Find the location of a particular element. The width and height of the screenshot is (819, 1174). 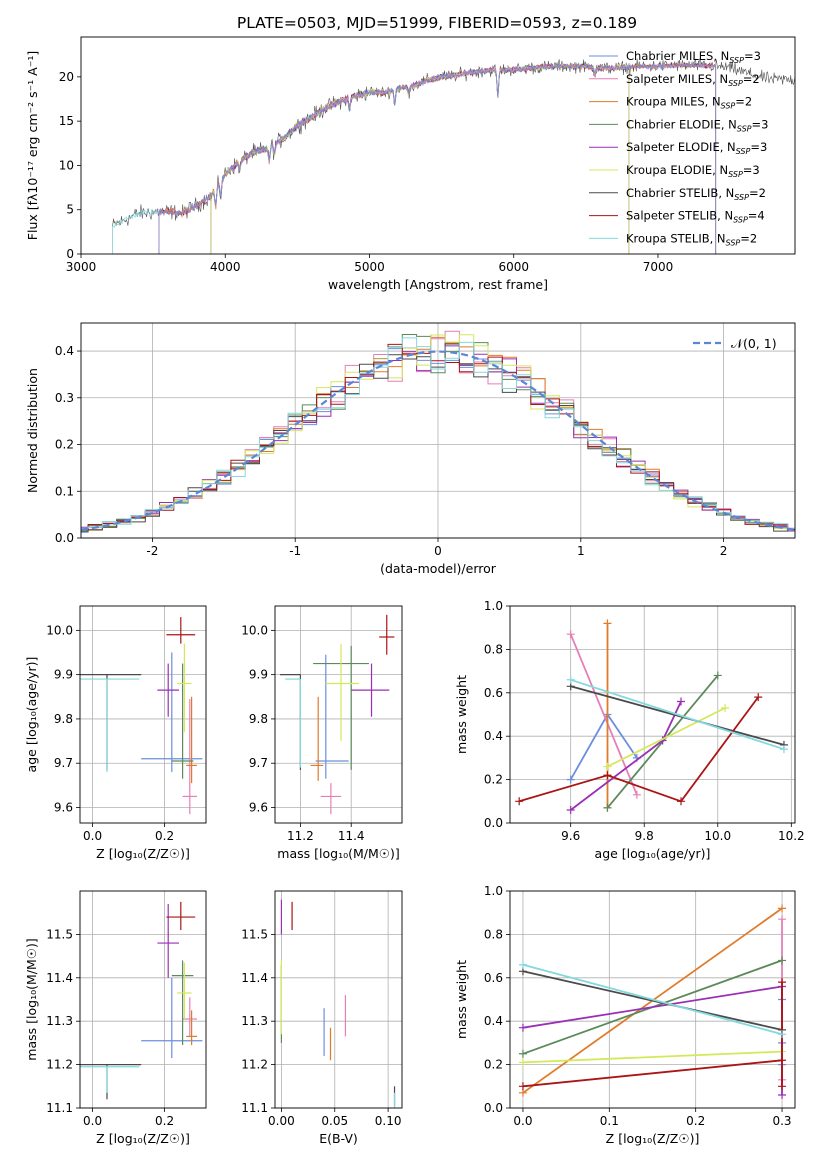

mass-vs-Z-point-salpeter-miles is located at coordinates (189, 1017).